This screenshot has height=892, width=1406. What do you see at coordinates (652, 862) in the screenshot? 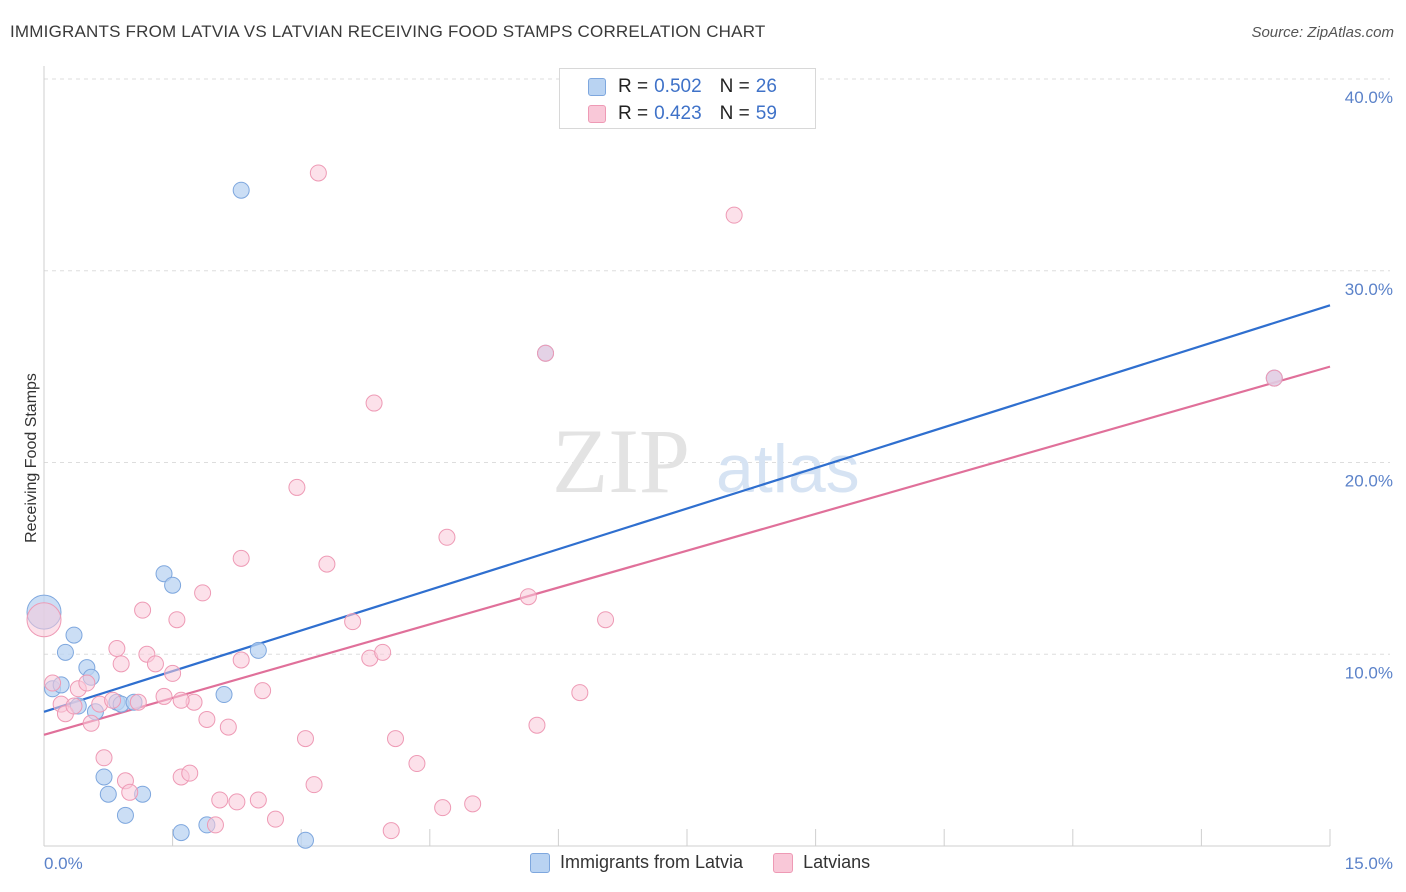
I see `legend-label-latvia: Immigrants from Latvia` at bounding box center [652, 862].